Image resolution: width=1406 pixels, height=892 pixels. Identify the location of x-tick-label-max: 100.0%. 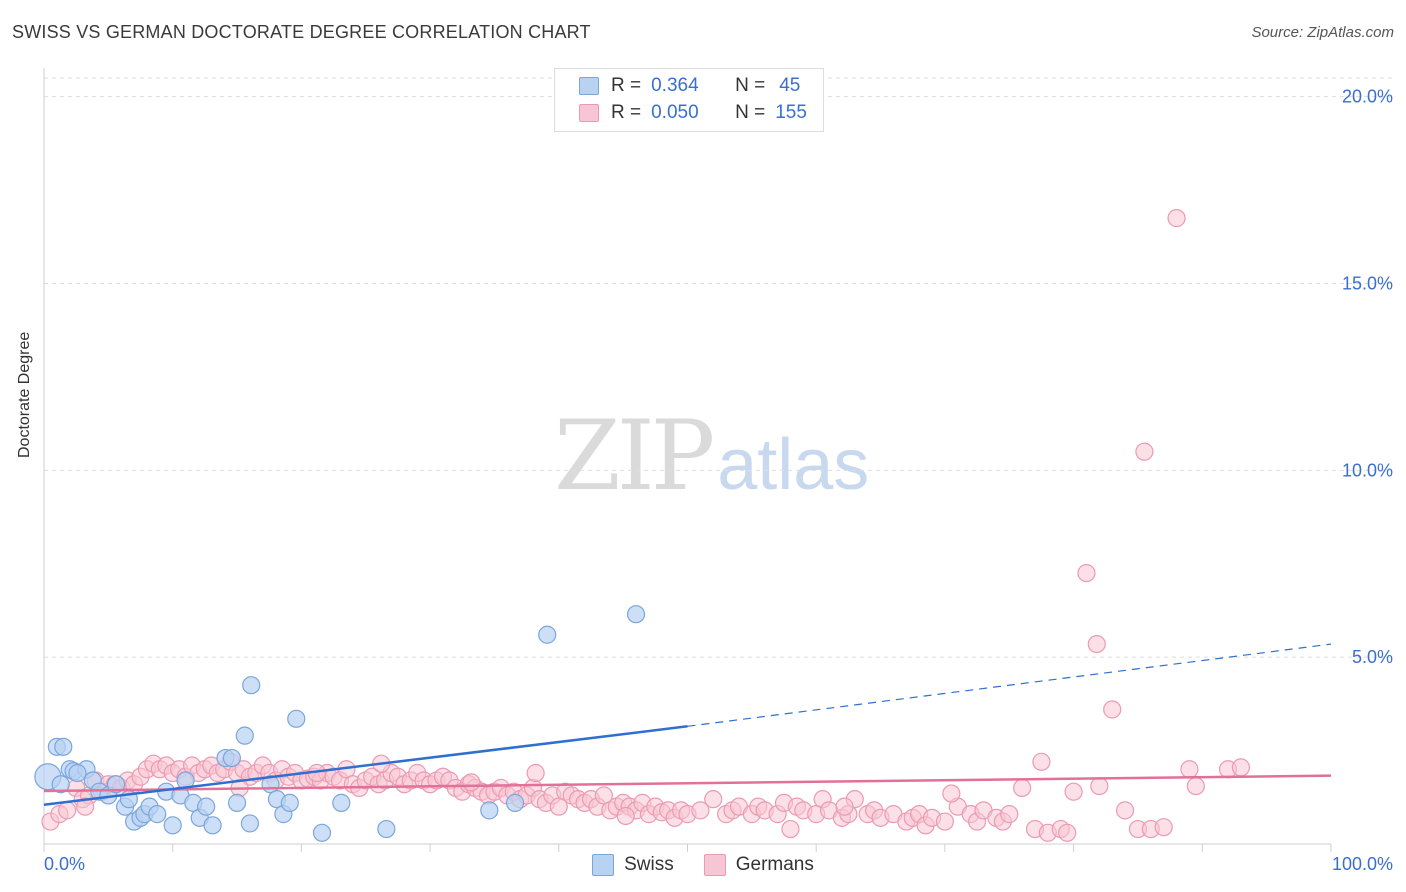
(1362, 864).